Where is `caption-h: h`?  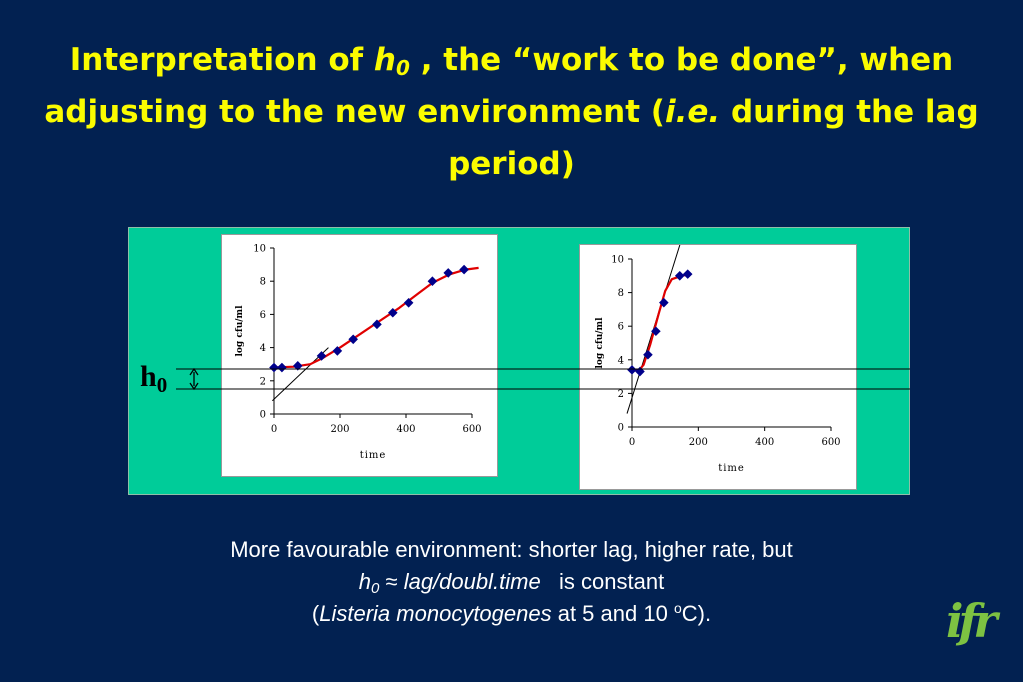
caption-h: h is located at coordinates (365, 581).